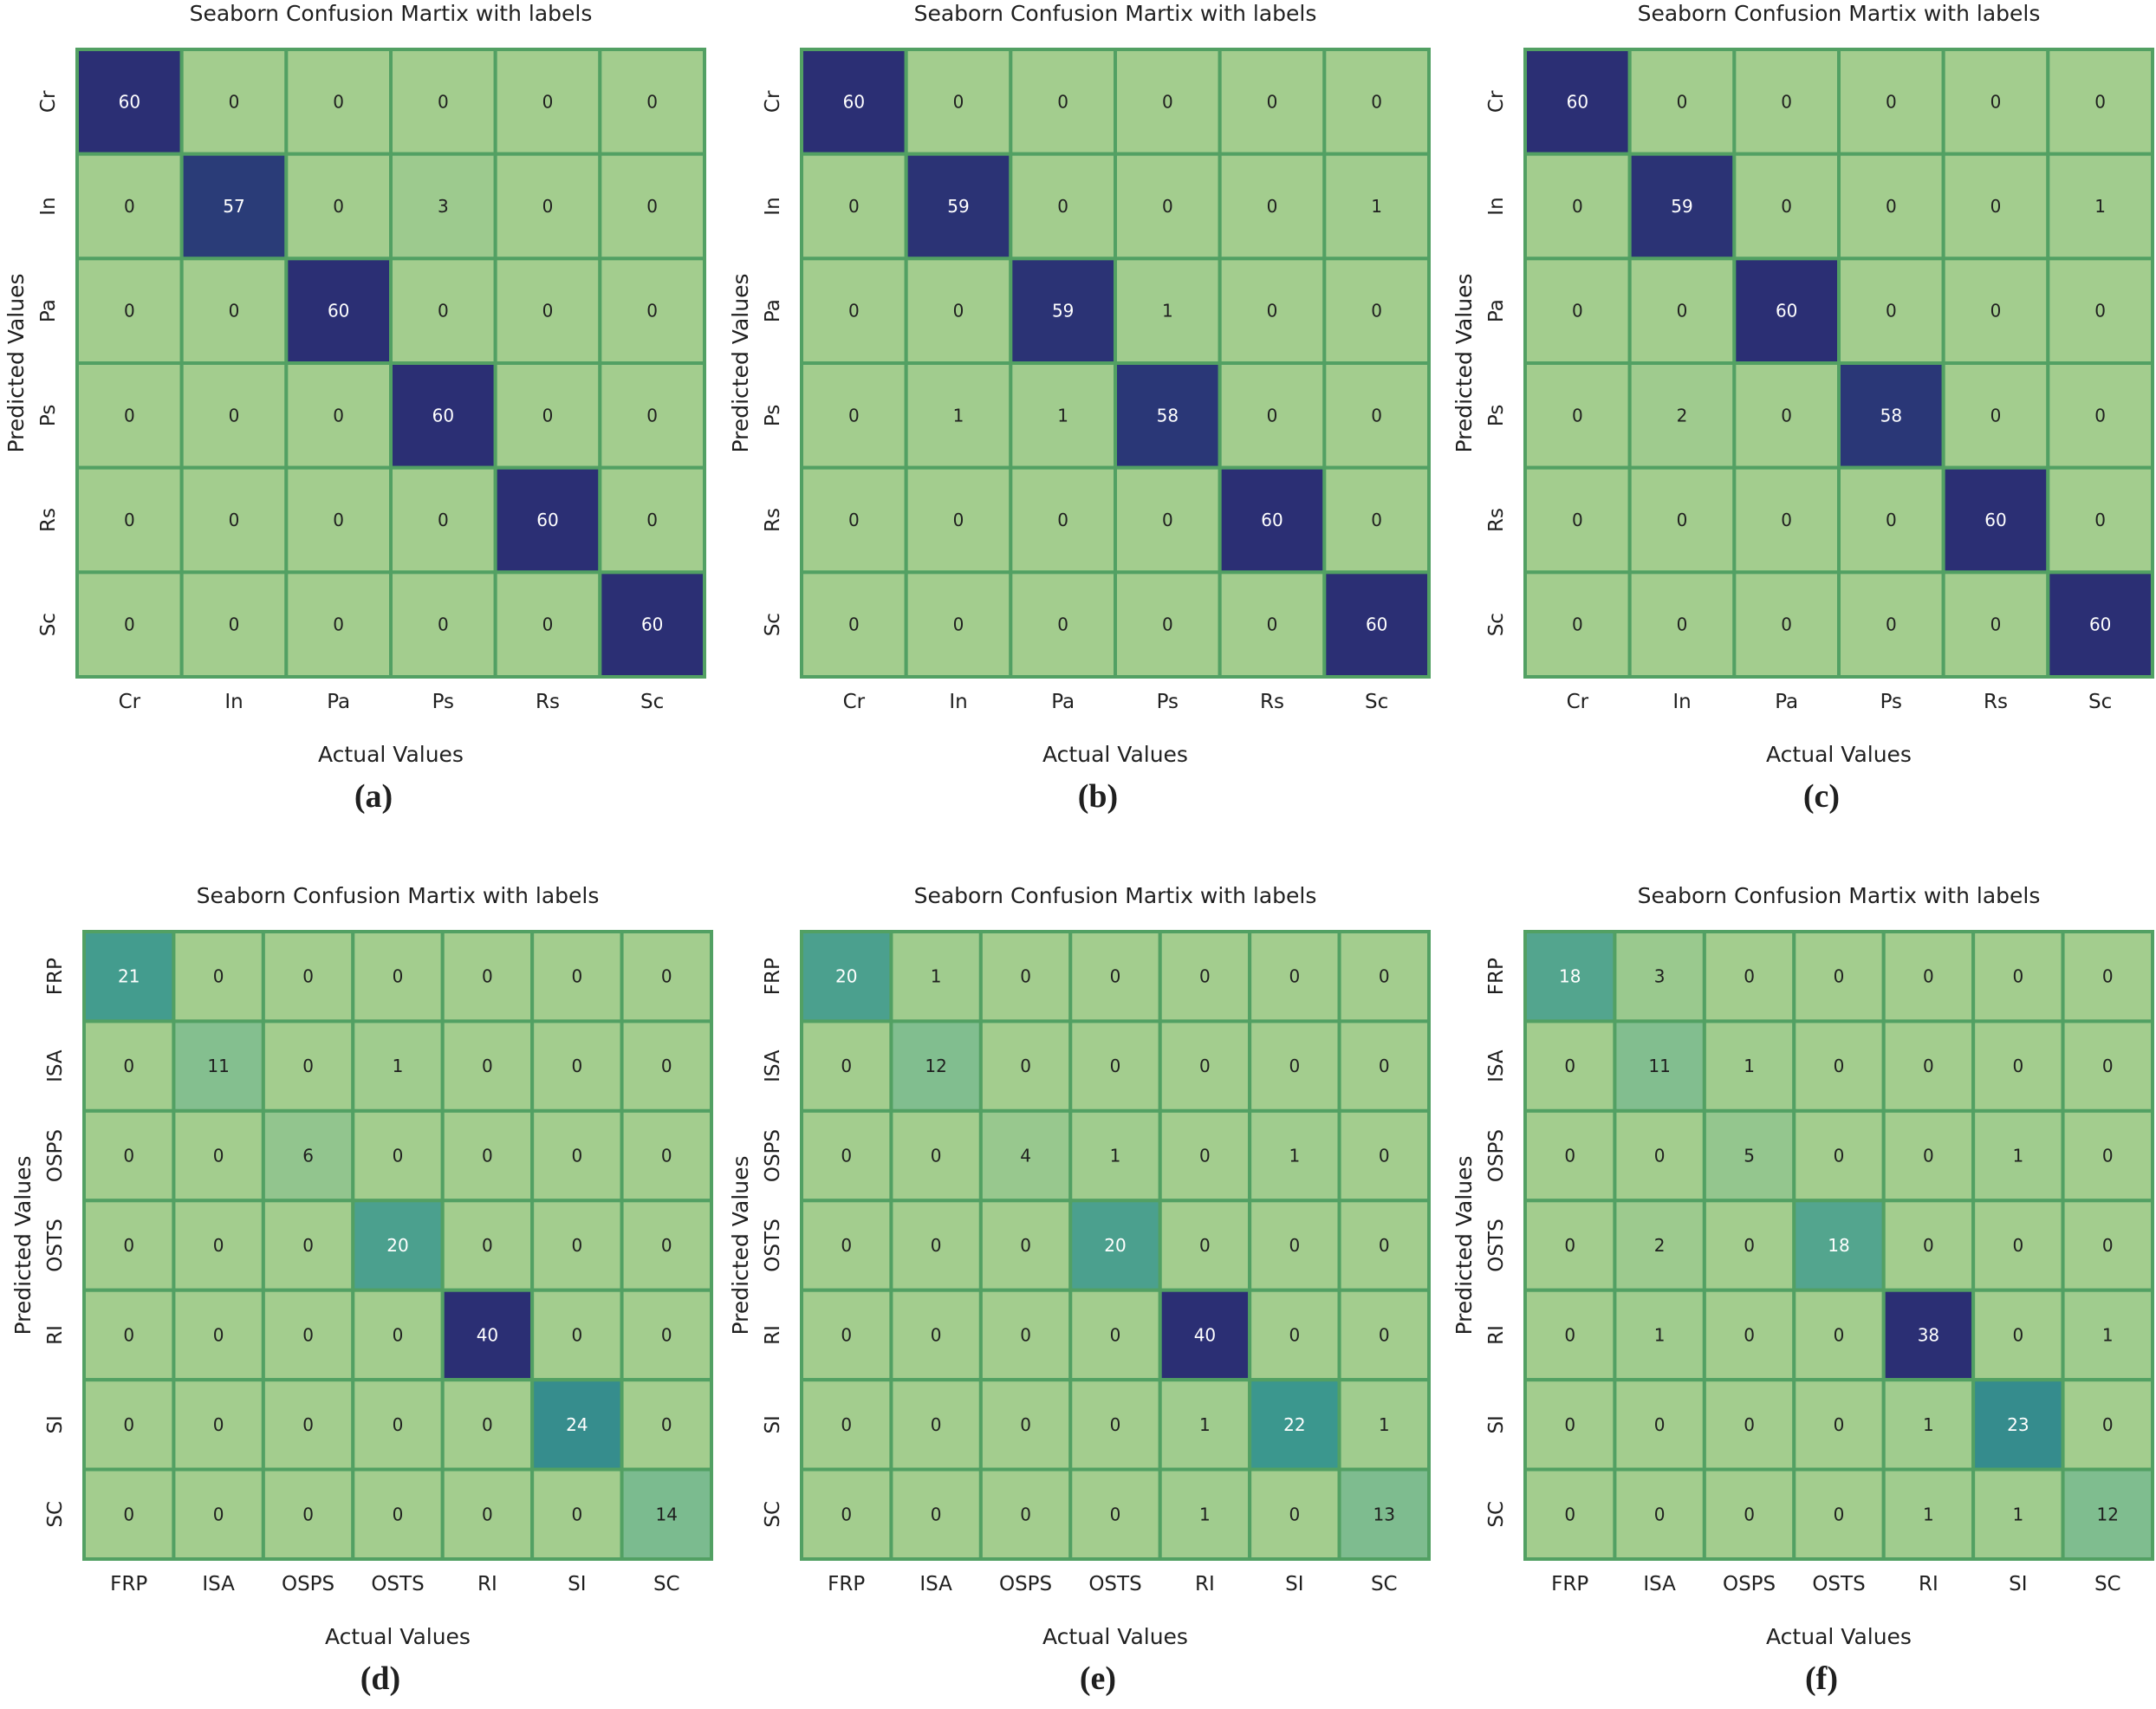  What do you see at coordinates (667, 1514) in the screenshot?
I see `cell-value-label: 14` at bounding box center [667, 1514].